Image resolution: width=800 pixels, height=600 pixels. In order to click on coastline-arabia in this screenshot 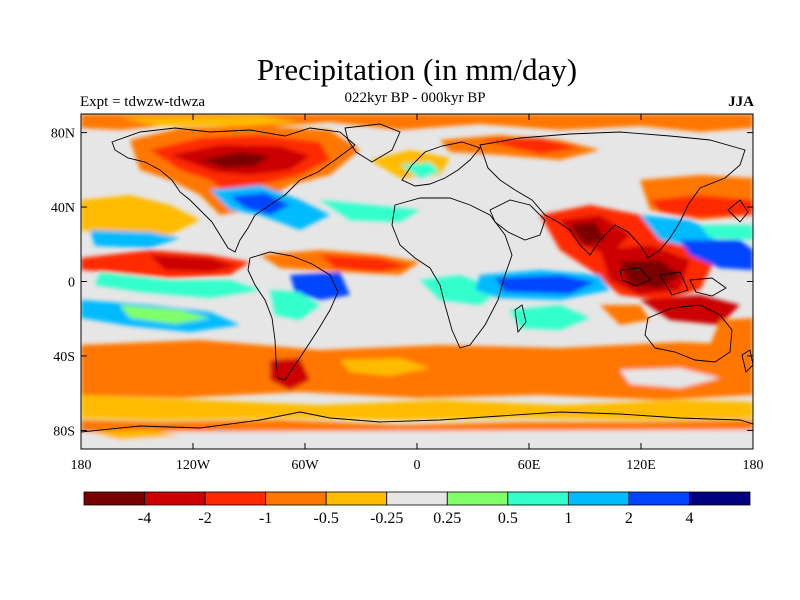, I will do `click(517, 220)`.